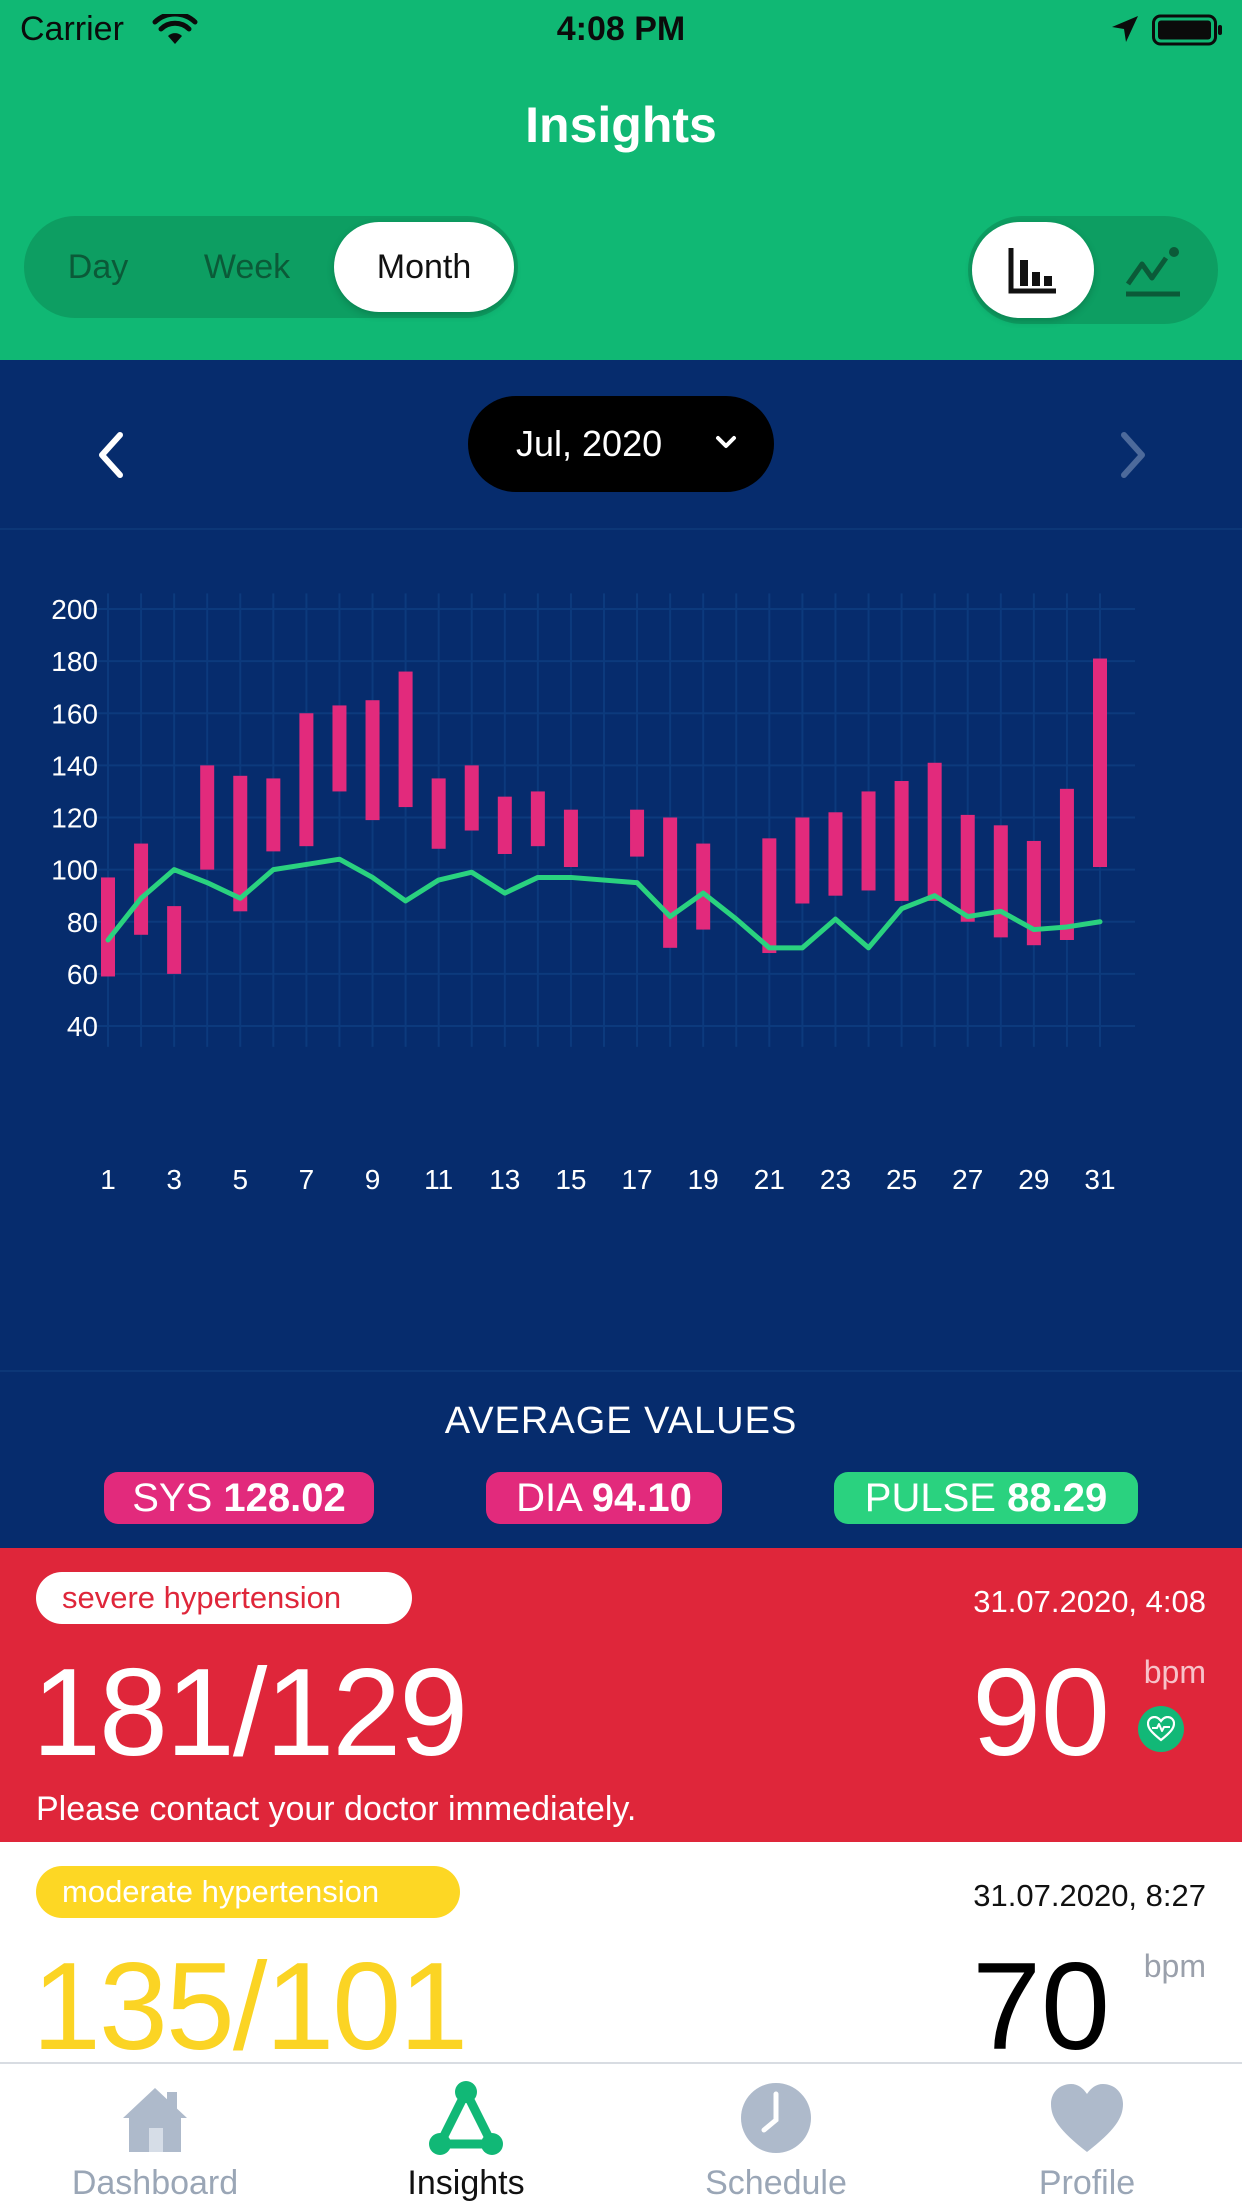 The height and width of the screenshot is (2208, 1242). What do you see at coordinates (769, 1179) in the screenshot?
I see `x-tick-label: 21` at bounding box center [769, 1179].